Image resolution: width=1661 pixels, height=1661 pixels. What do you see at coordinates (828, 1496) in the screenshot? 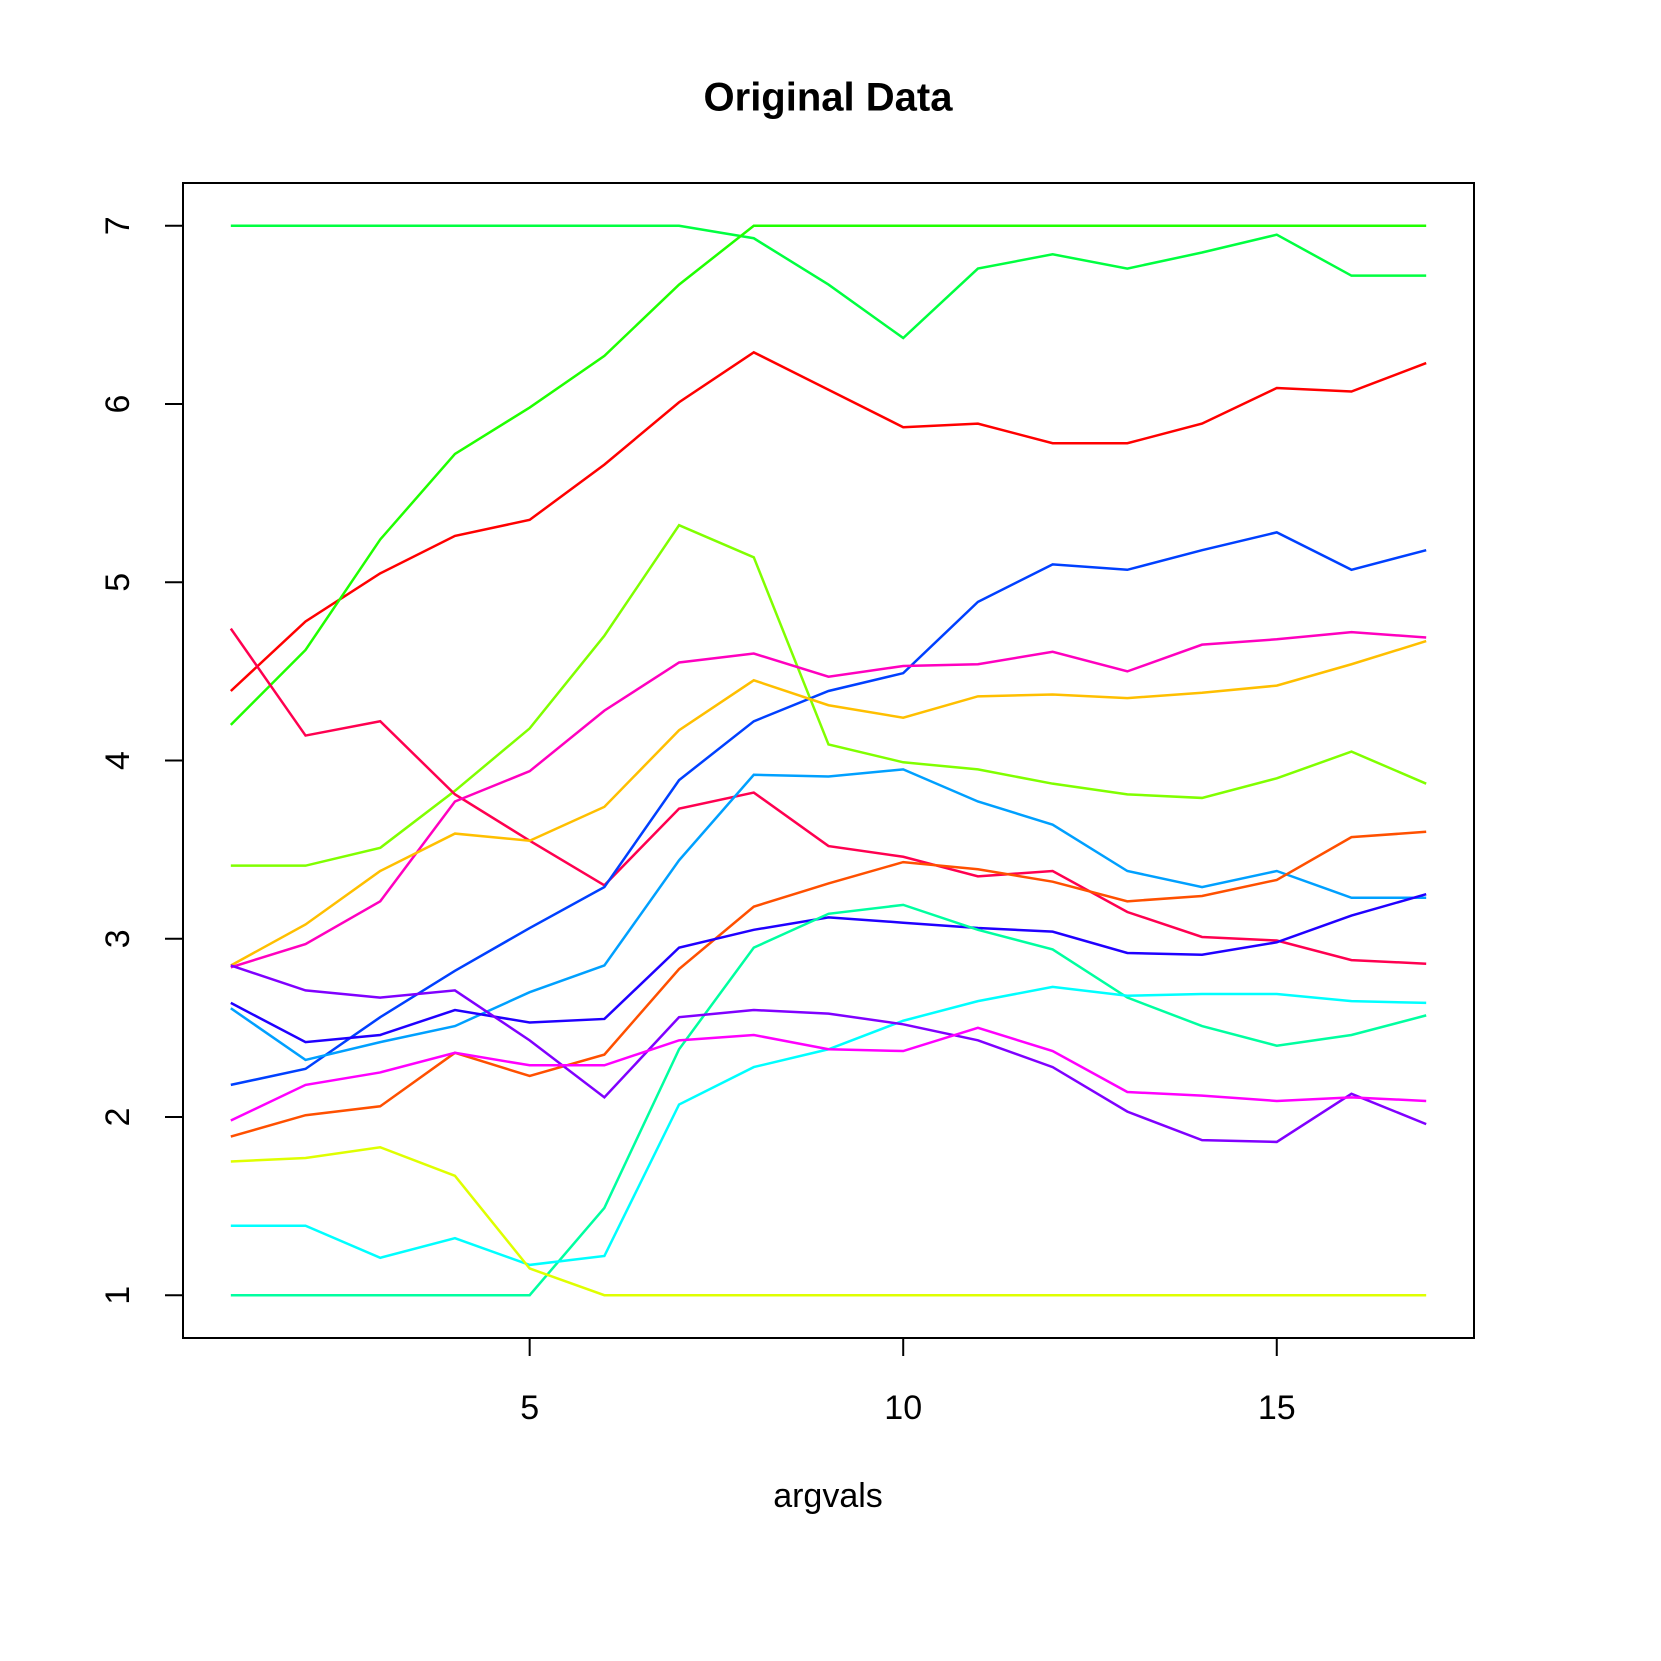
I see `x-axis-label: argvals` at bounding box center [828, 1496].